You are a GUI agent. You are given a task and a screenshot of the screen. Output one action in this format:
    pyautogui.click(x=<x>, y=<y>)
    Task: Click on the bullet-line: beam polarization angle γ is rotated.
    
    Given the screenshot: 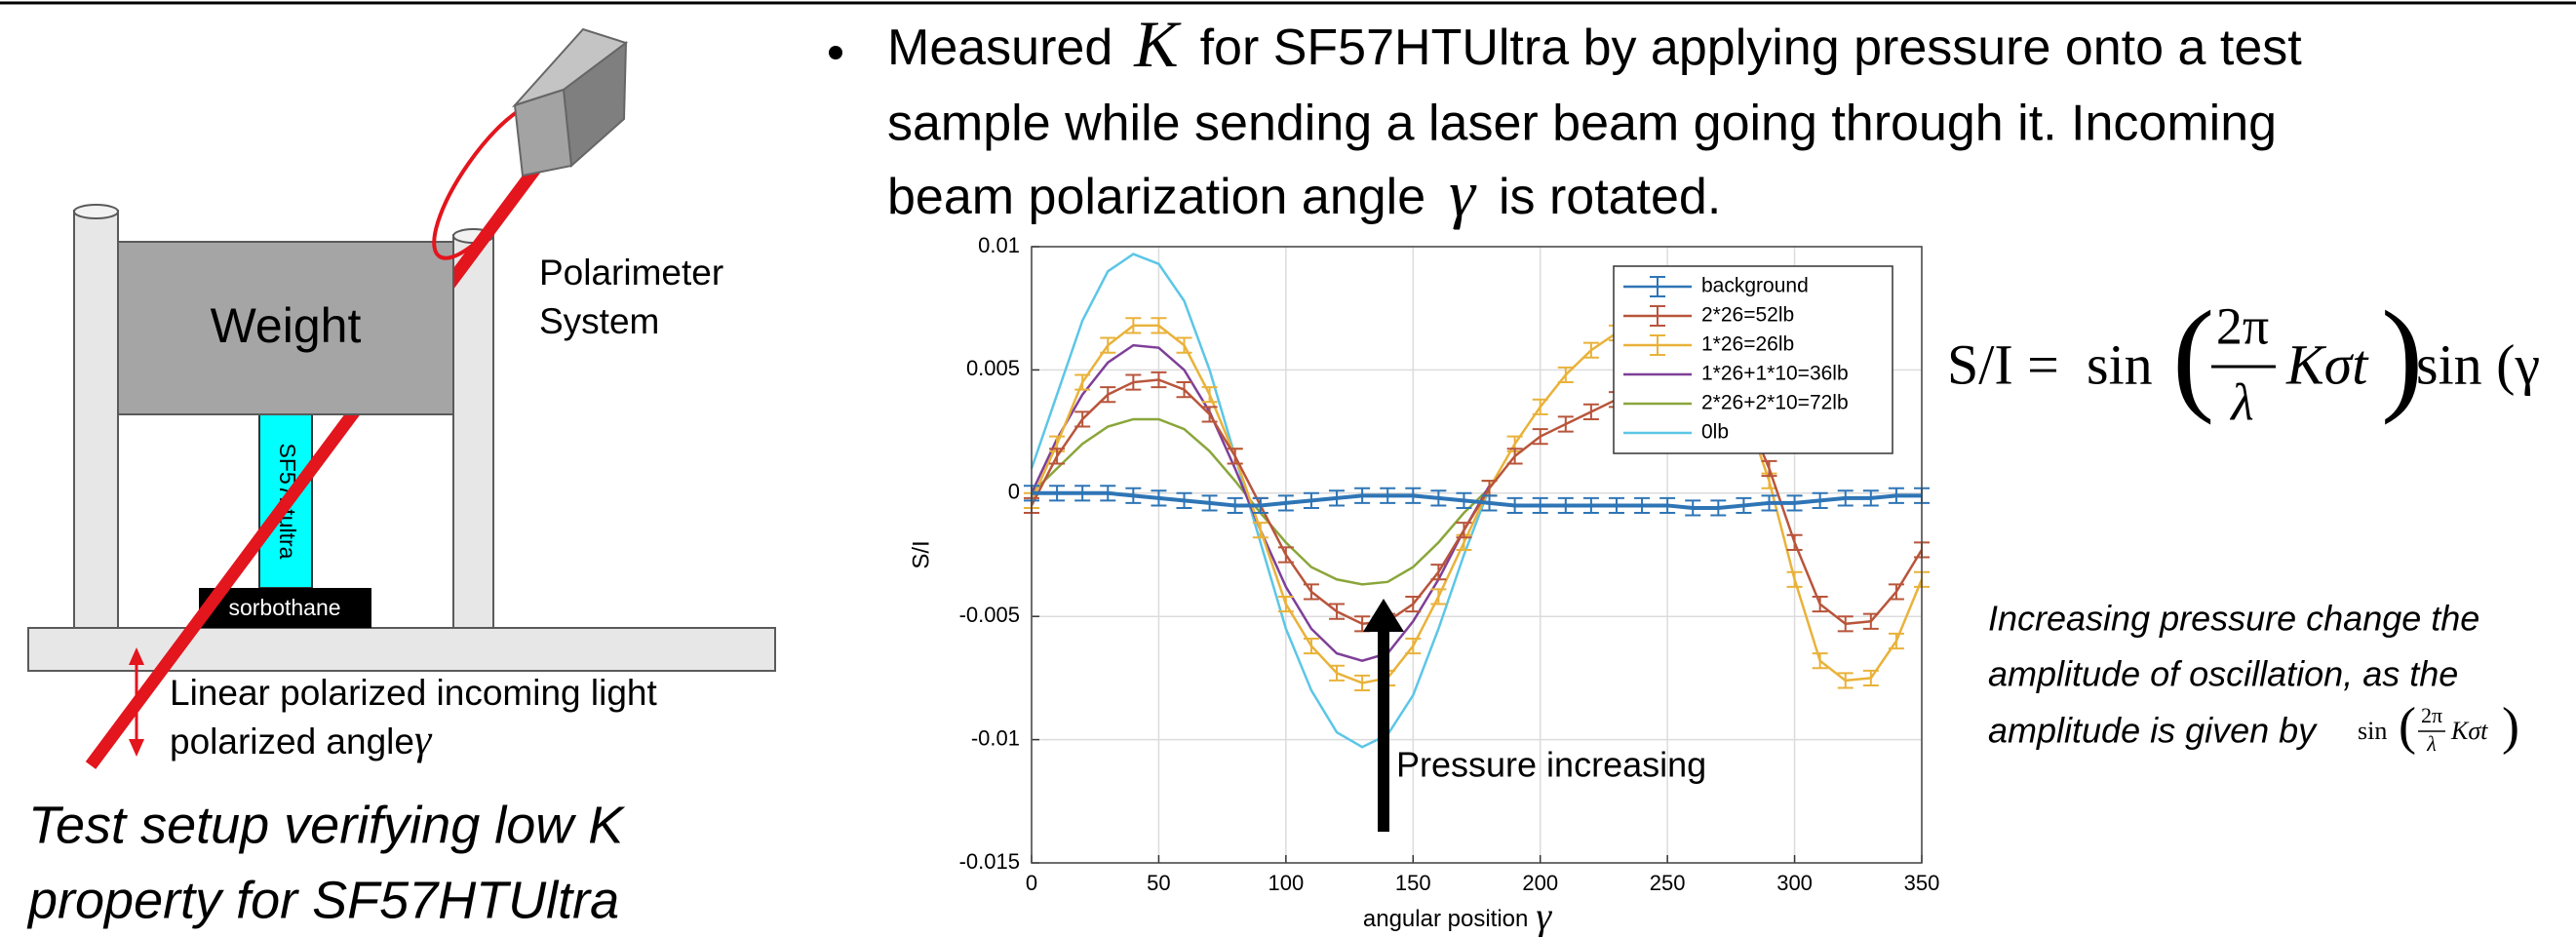 What is the action you would take?
    pyautogui.click(x=1304, y=193)
    